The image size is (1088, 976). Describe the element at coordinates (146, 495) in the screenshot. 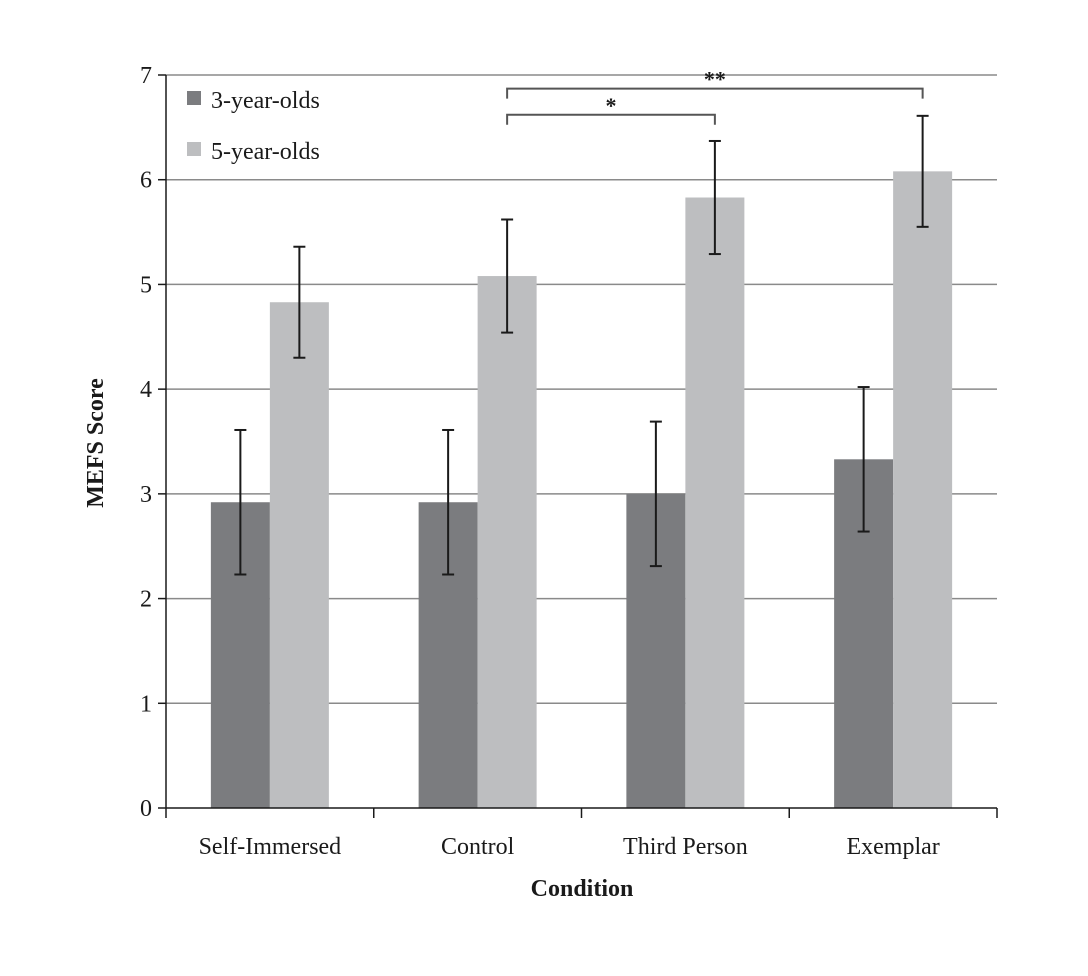

I see `y-tick-label: 3` at that location.